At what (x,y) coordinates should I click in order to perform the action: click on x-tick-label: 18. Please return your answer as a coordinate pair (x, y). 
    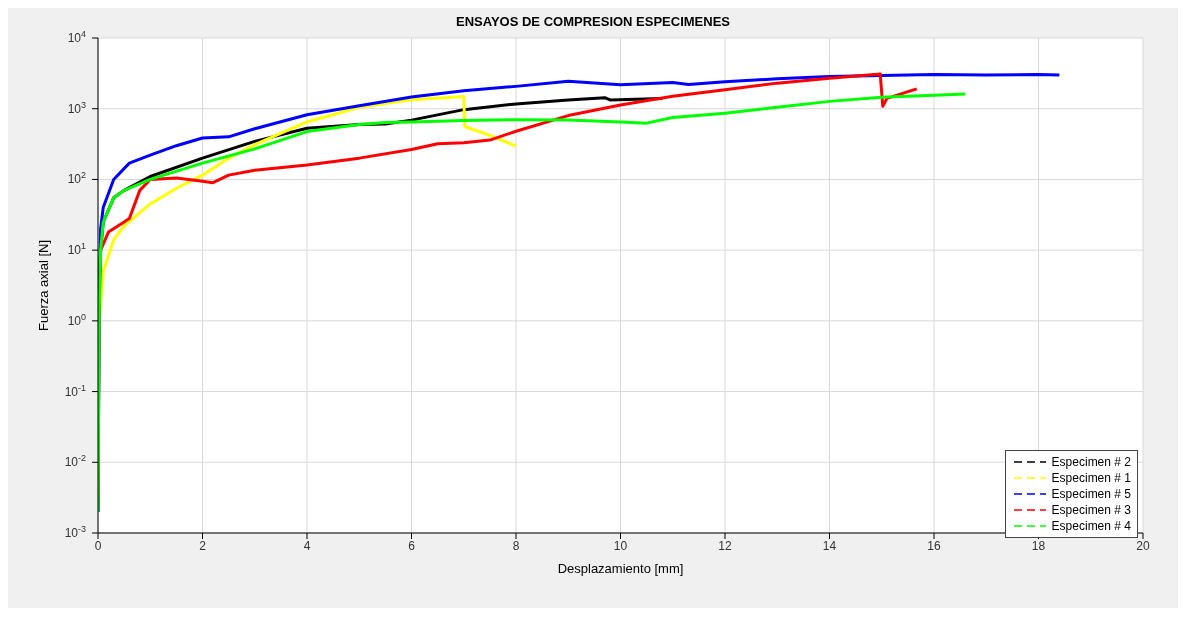
    Looking at the image, I should click on (1038, 545).